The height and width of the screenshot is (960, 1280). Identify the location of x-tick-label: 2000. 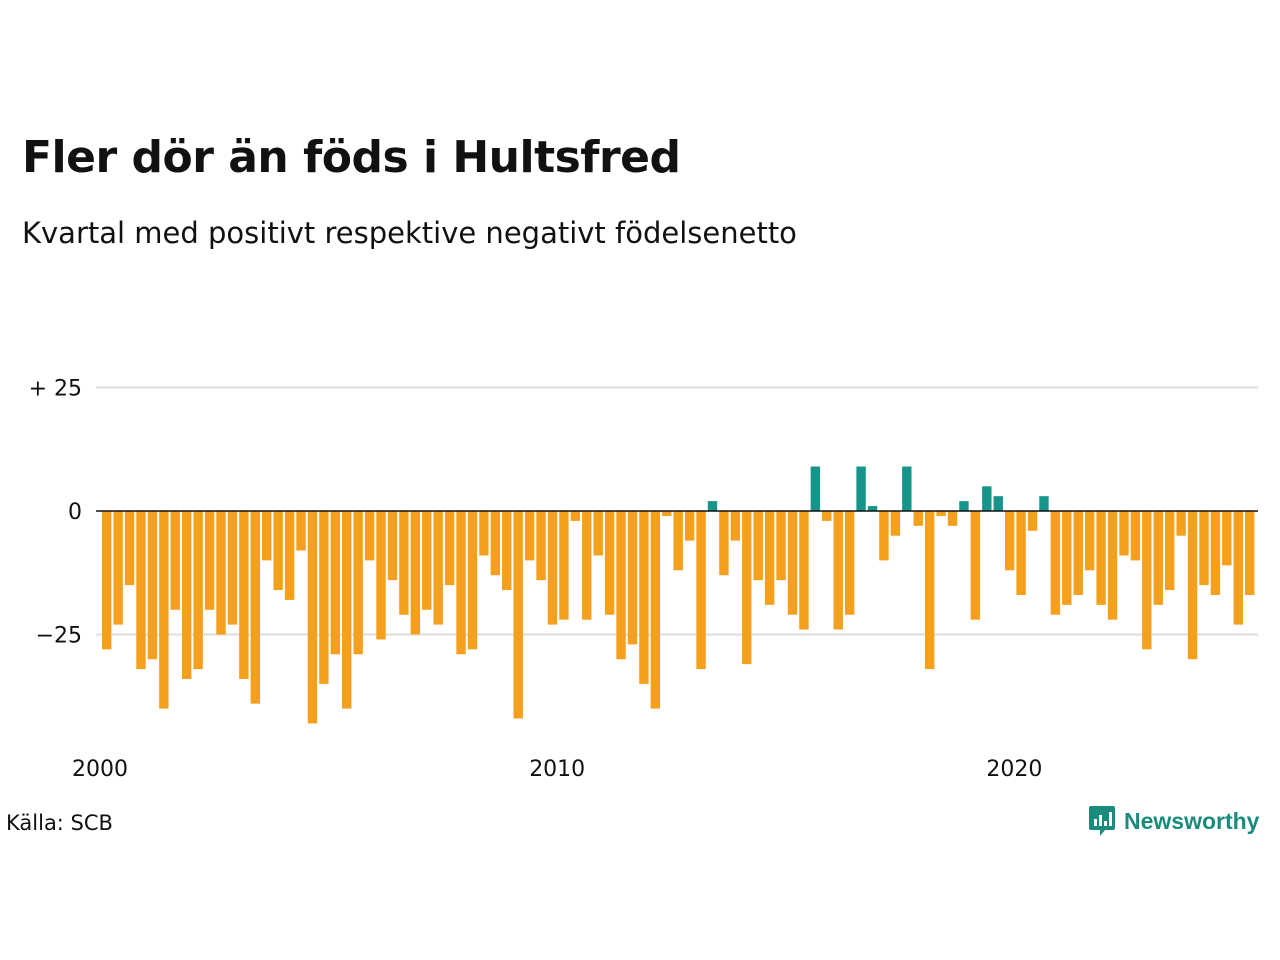
(100, 769).